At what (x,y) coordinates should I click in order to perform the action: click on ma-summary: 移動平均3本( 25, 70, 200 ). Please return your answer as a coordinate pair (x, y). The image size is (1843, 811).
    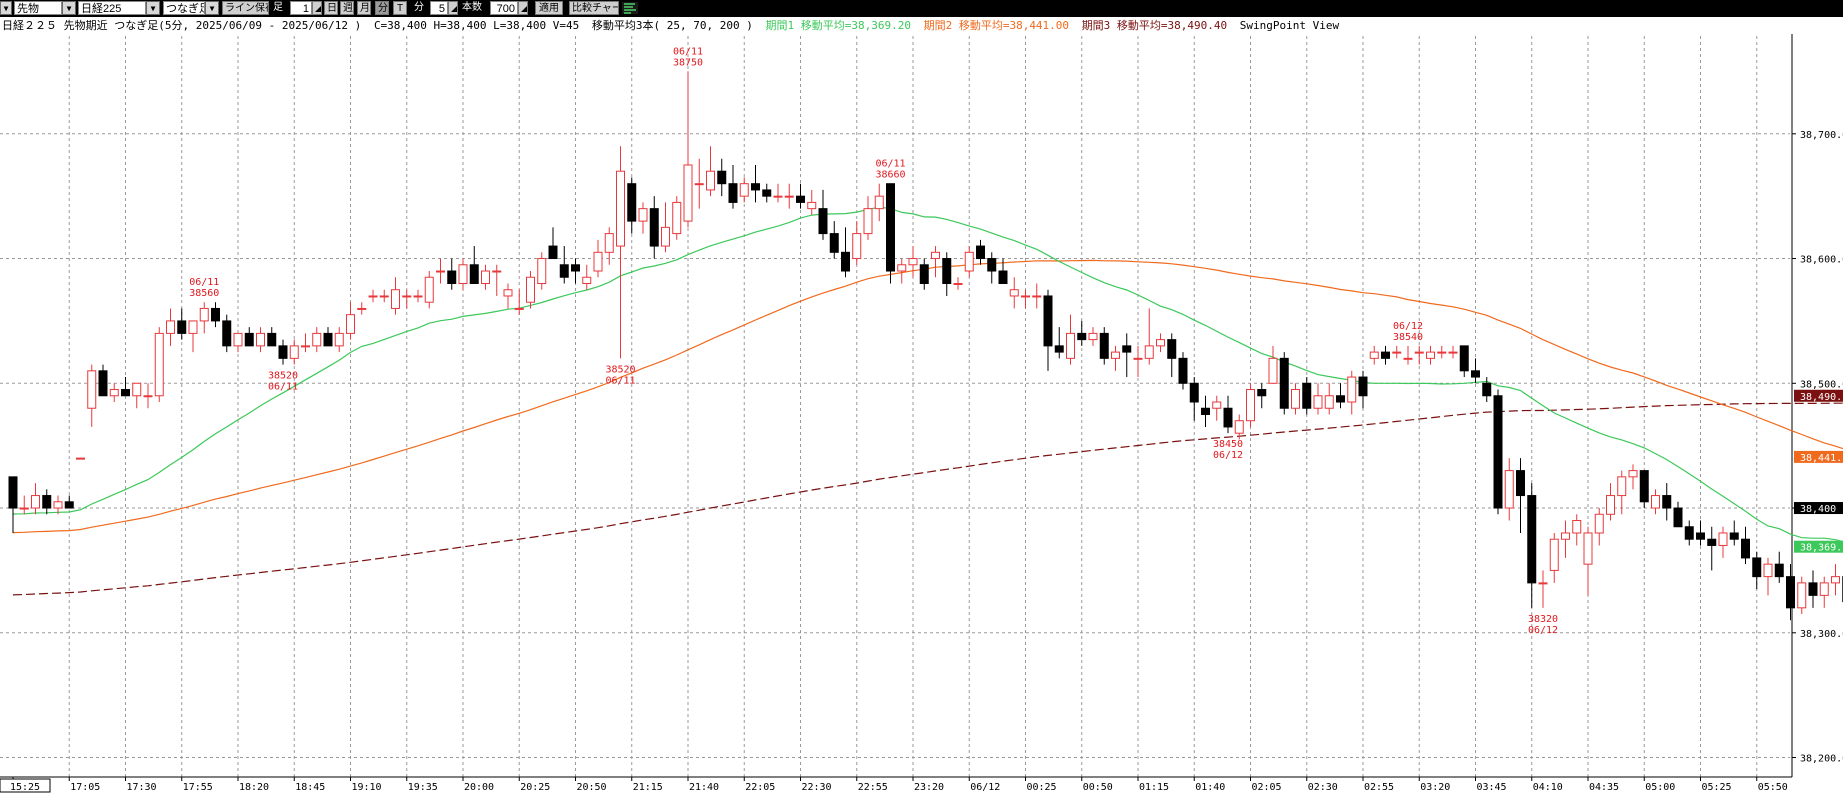
    Looking at the image, I should click on (672, 25).